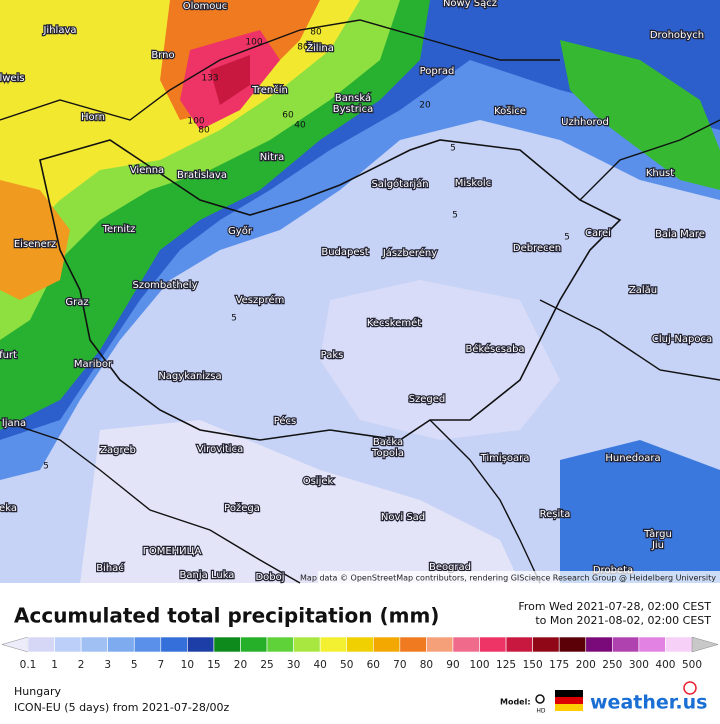  I want to click on colorbar-label: 125, so click(506, 665).